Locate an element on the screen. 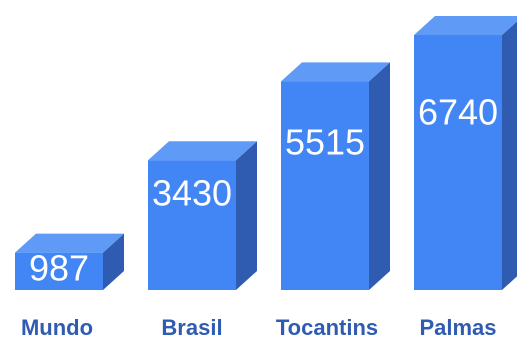 This screenshot has width=517, height=342. bar-side-tocantins is located at coordinates (379, 176).